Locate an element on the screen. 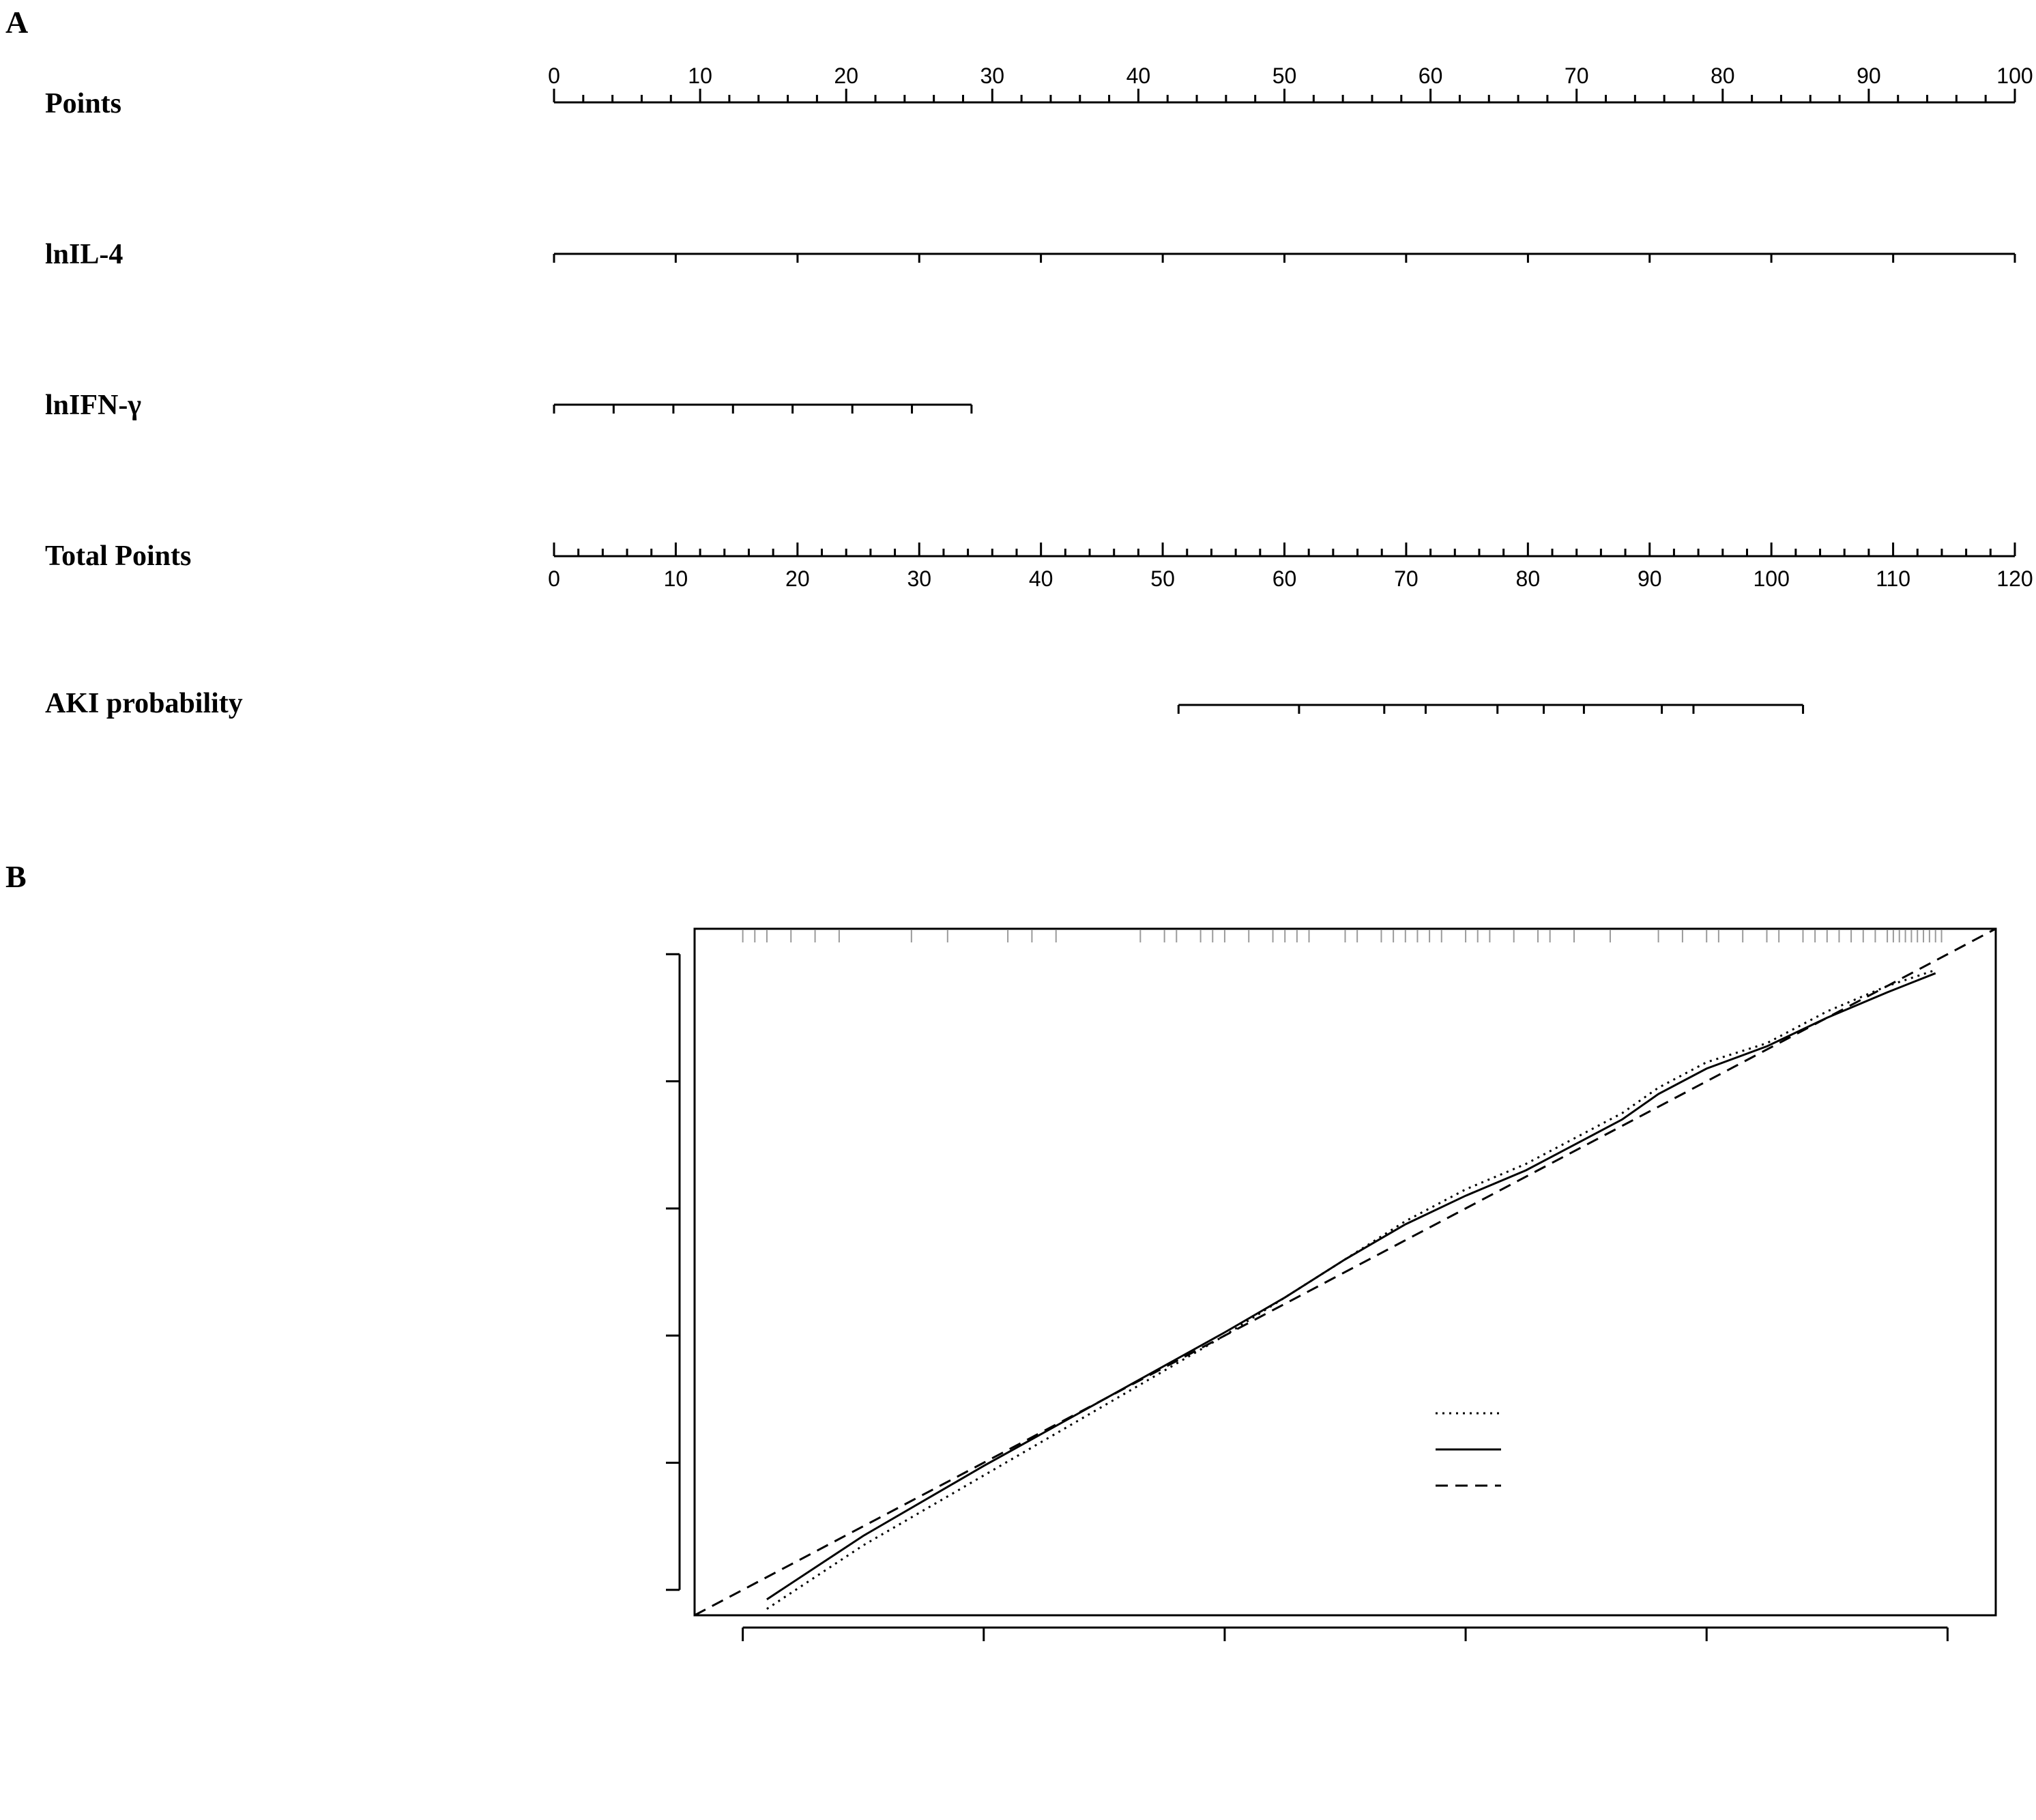 This screenshot has width=2036, height=1820. row-label: Points is located at coordinates (83, 103).